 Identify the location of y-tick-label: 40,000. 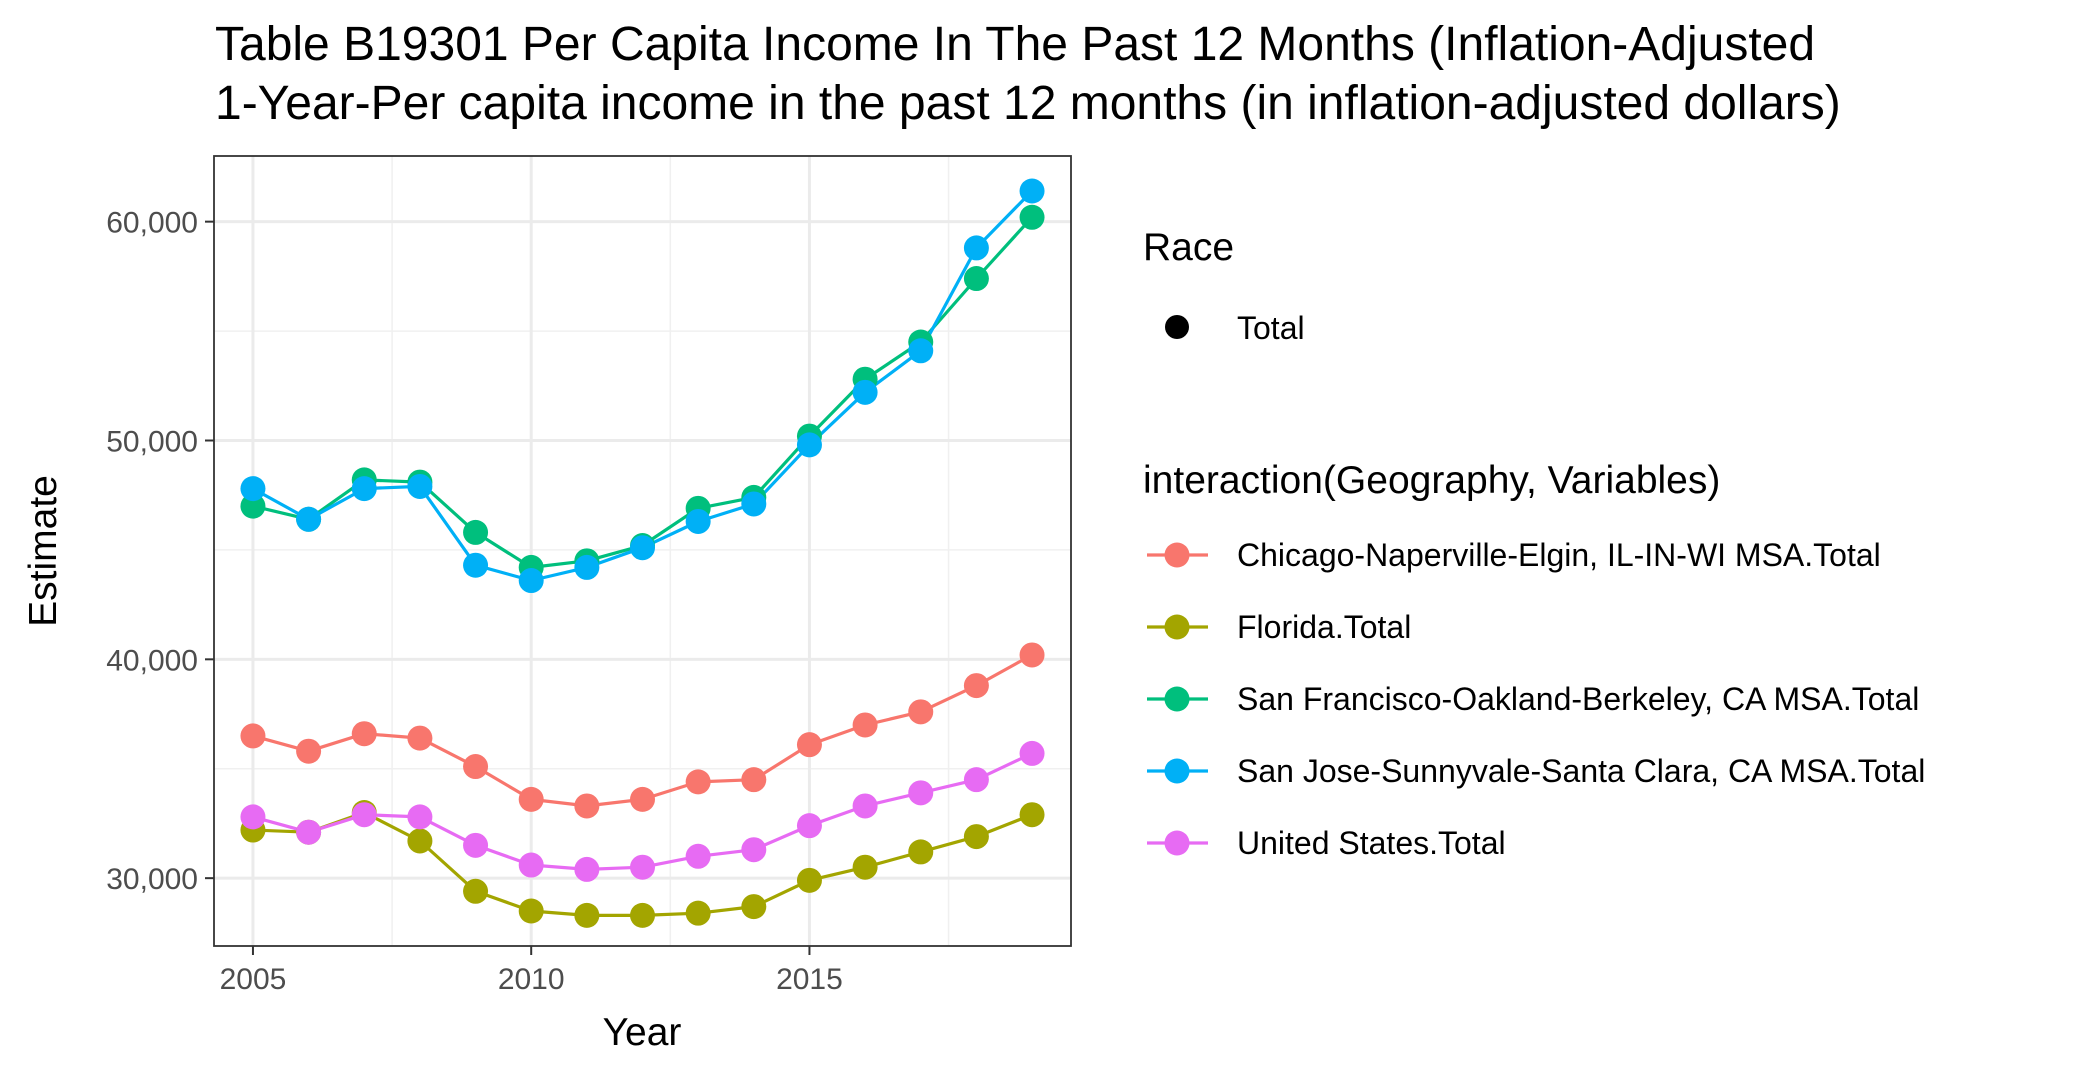
(152, 660).